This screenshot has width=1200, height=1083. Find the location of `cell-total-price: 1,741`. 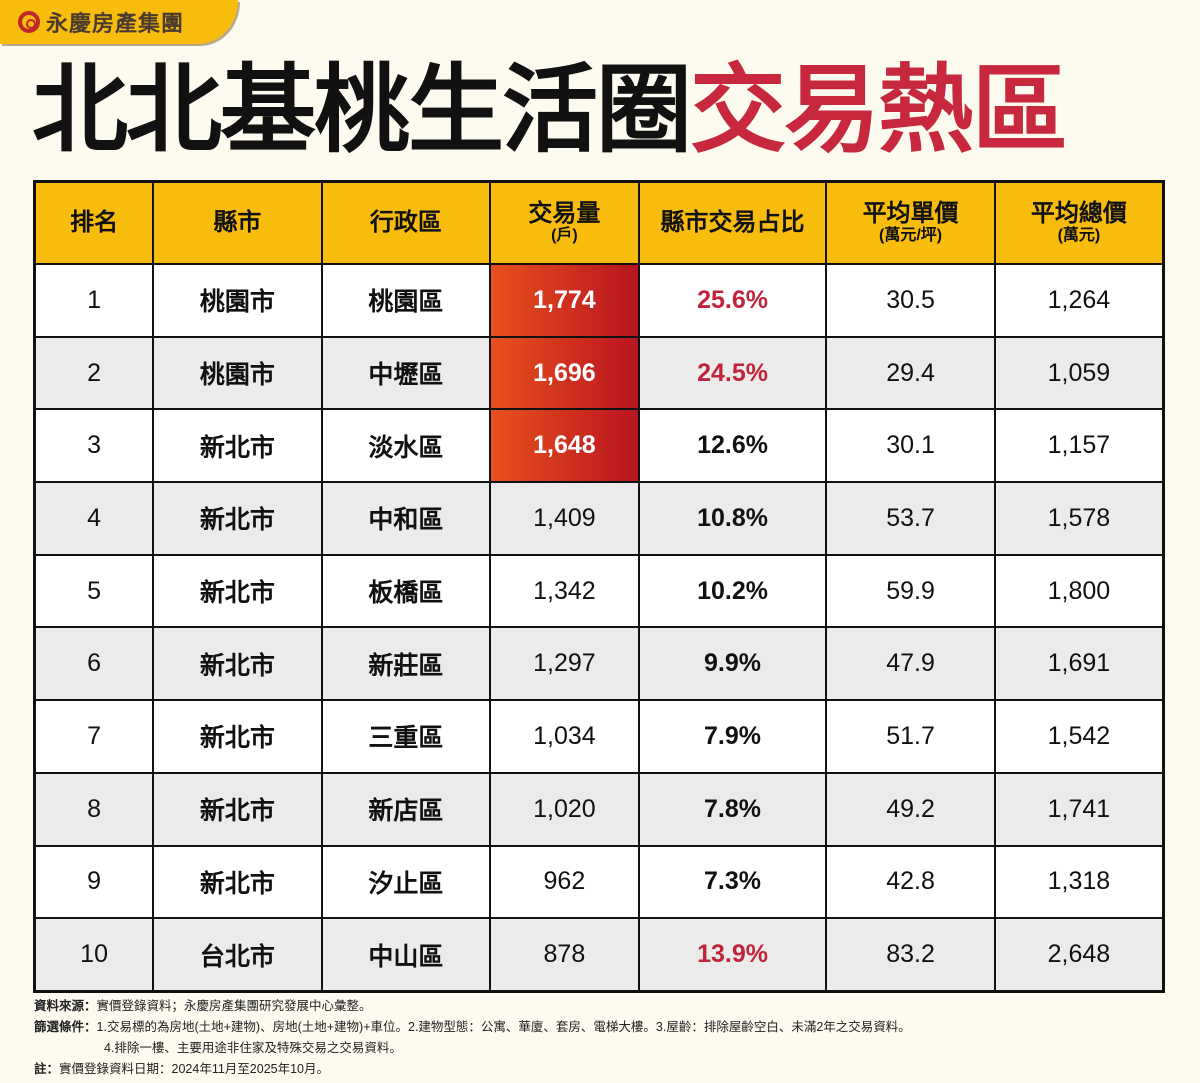

cell-total-price: 1,741 is located at coordinates (1079, 809).